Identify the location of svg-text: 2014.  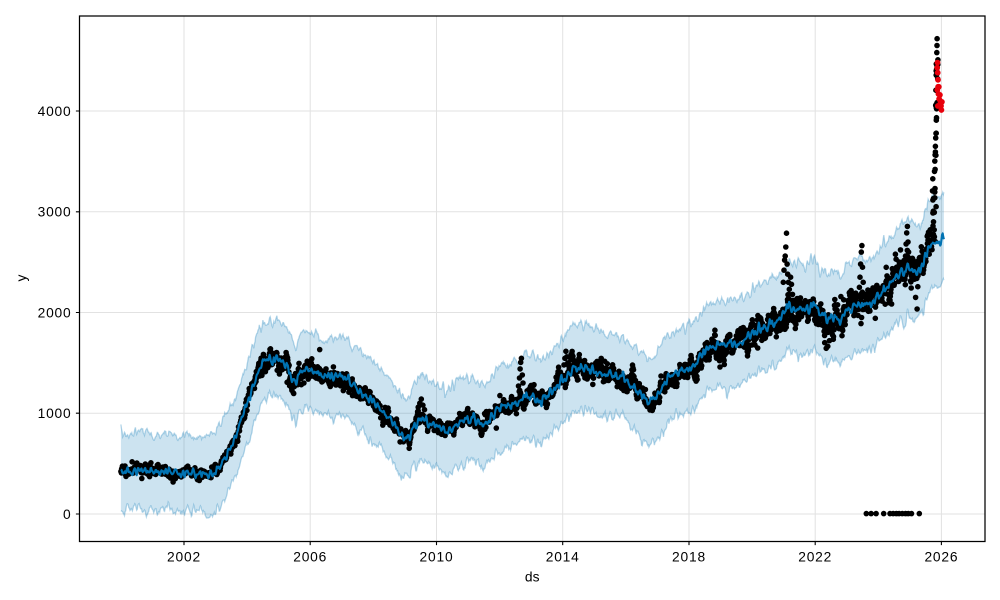
(563, 557).